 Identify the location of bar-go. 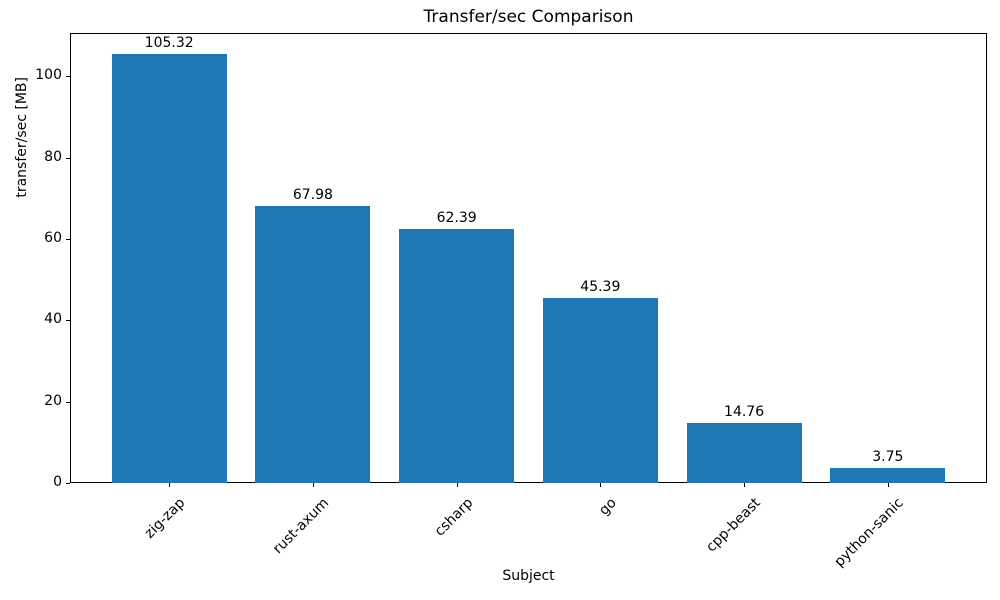
(600, 390).